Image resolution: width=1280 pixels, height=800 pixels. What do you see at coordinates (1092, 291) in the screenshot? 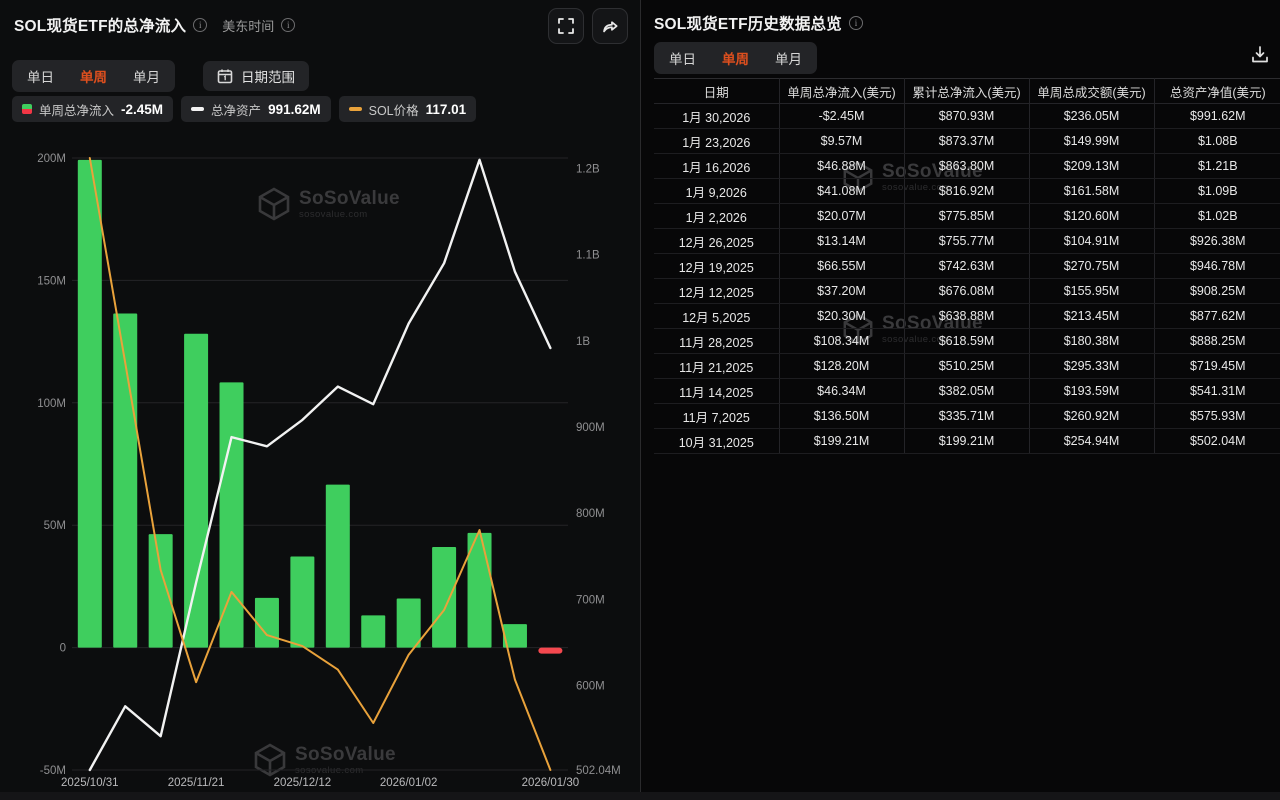
I see `table-cell: $155.95M` at bounding box center [1092, 291].